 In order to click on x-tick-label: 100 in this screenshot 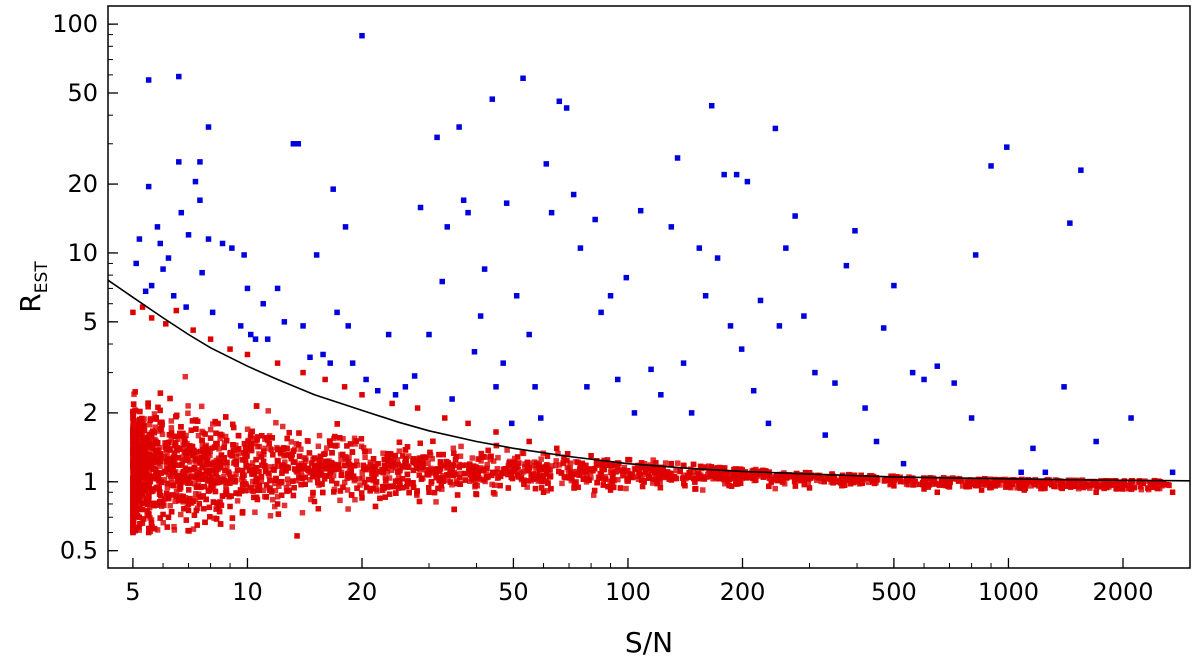, I will do `click(628, 592)`.